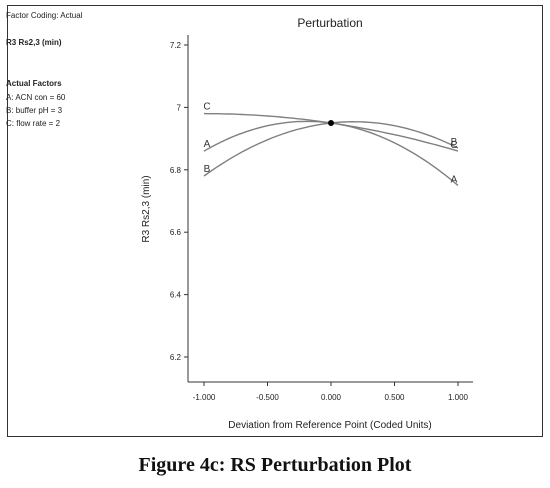  What do you see at coordinates (275, 465) in the screenshot?
I see `figure-caption: Figure 4c: RS Perturbation Plot` at bounding box center [275, 465].